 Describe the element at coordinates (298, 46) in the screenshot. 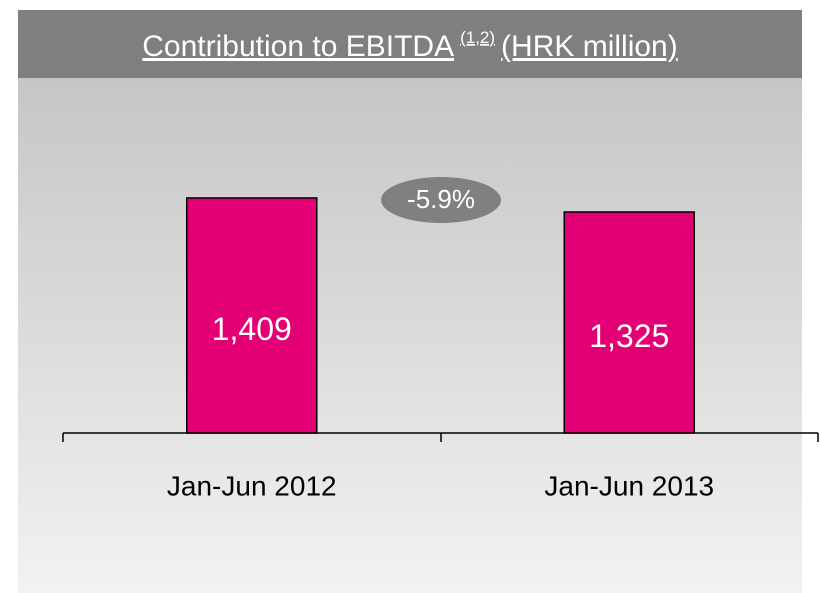

I see `title-main: Contribution to EBITDA` at that location.